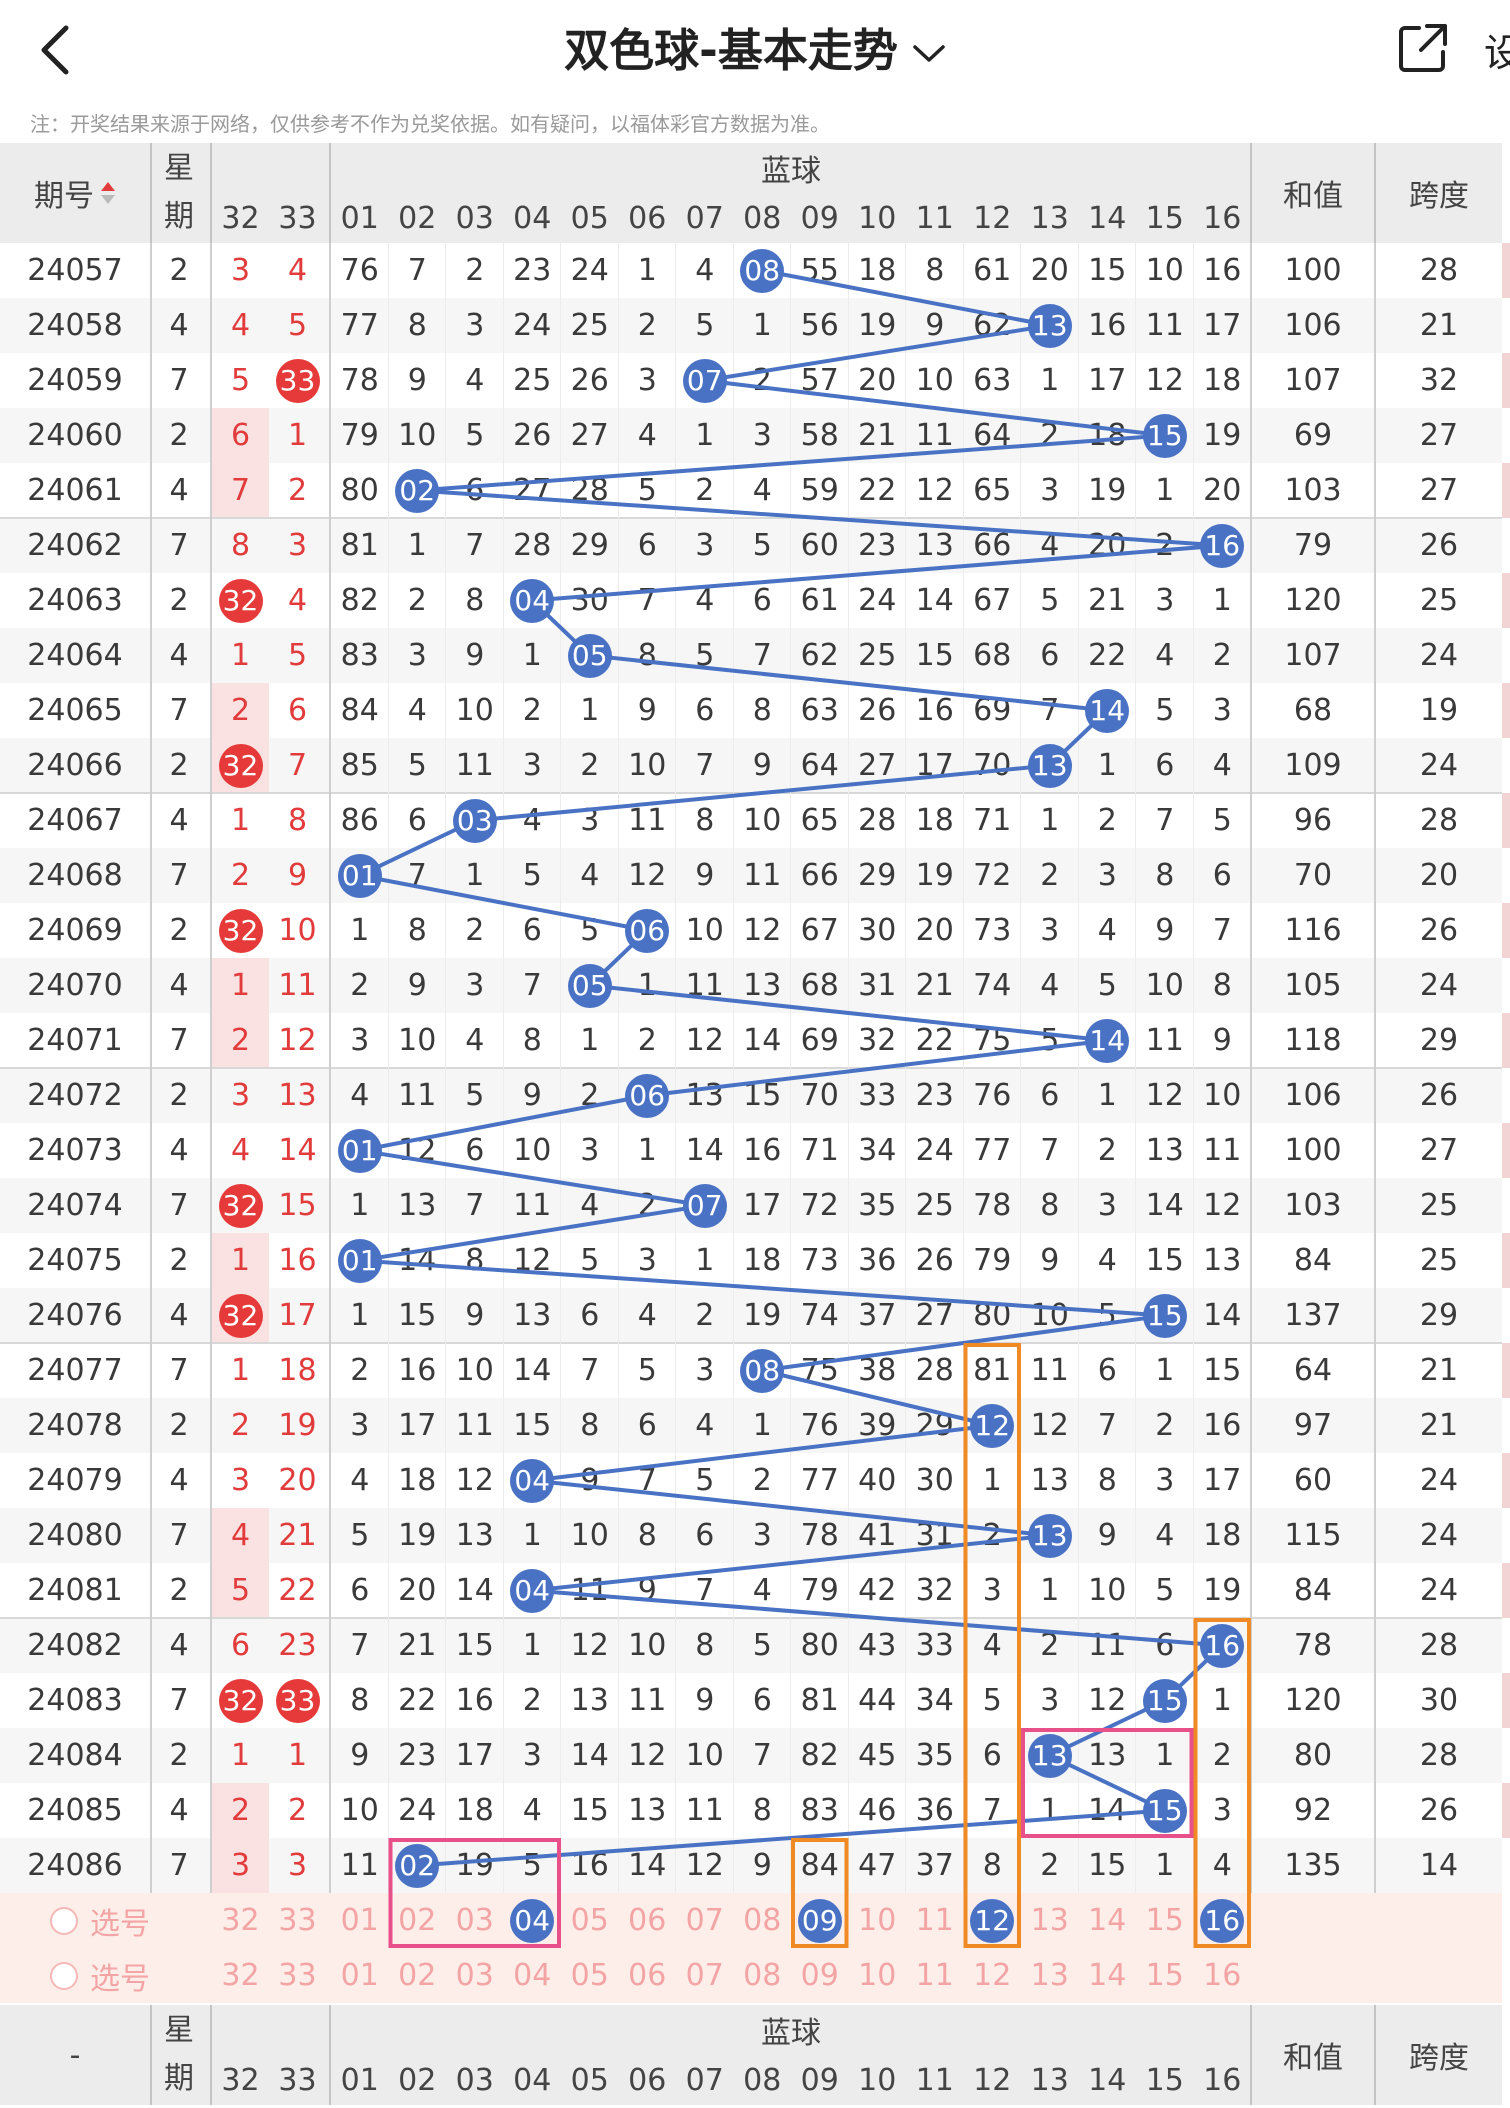 This screenshot has height=2108, width=1510. Describe the element at coordinates (751, 1535) in the screenshot. I see `table-row: 24080 7 4 21 5 19 13 1 10 8 6 3 78 41 31 2 13 9 4 18 115 24` at that location.